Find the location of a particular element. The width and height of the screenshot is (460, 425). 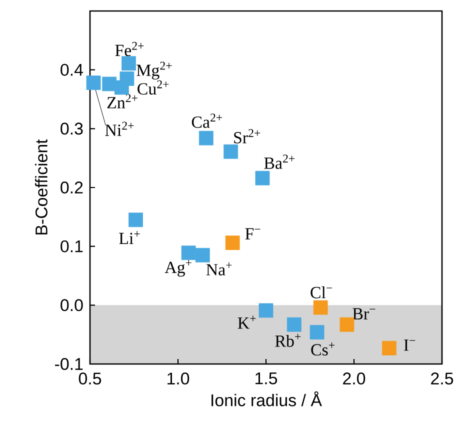

annotation: Li$^{+}$ is located at coordinates (129, 237).